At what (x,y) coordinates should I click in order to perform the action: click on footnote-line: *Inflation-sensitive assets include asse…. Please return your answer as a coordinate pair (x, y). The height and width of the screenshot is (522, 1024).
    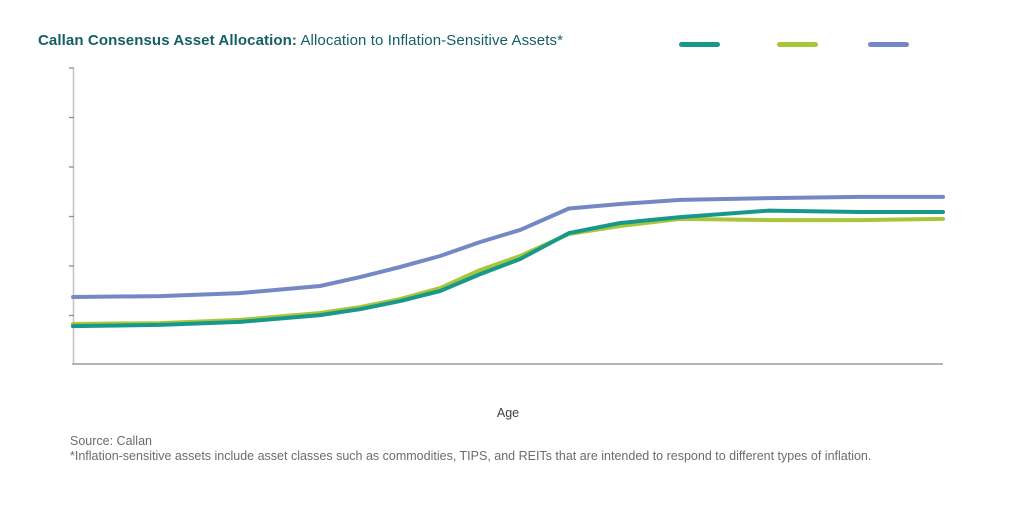
    Looking at the image, I should click on (471, 455).